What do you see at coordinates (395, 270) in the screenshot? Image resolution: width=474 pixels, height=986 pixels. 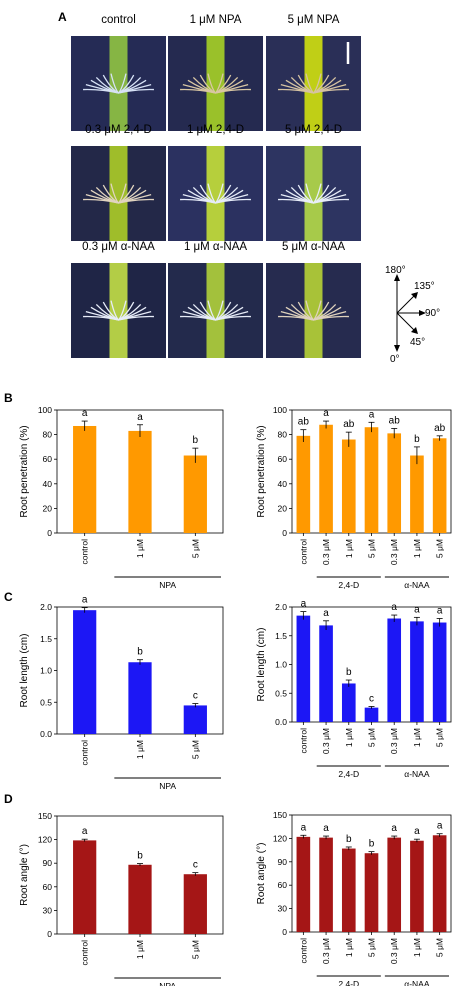 I see `angle-label-180: 180°` at bounding box center [395, 270].